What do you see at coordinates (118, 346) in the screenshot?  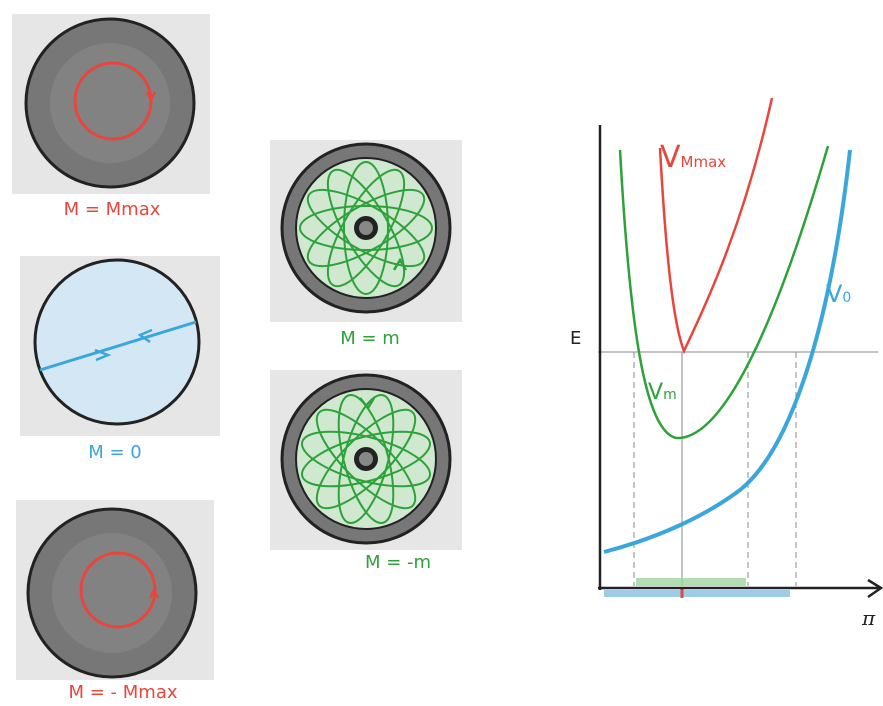 I see `trajectory-m-zero` at bounding box center [118, 346].